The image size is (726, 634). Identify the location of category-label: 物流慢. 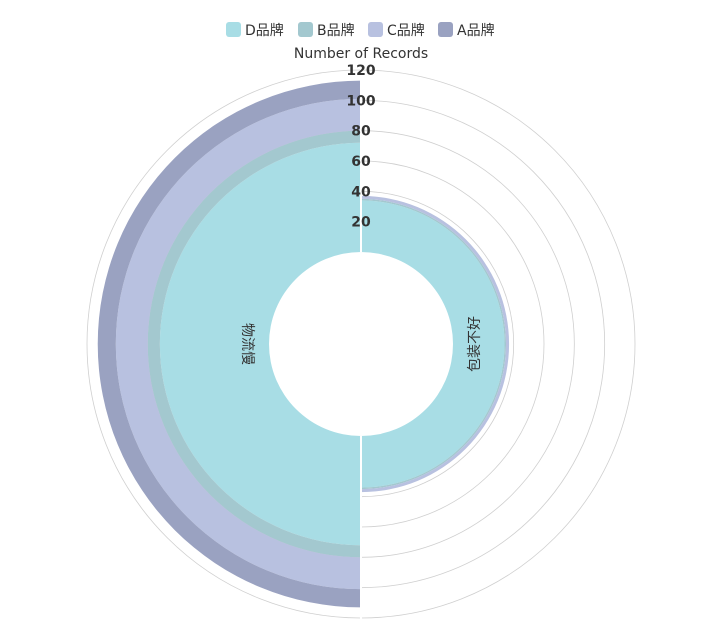
(247, 344).